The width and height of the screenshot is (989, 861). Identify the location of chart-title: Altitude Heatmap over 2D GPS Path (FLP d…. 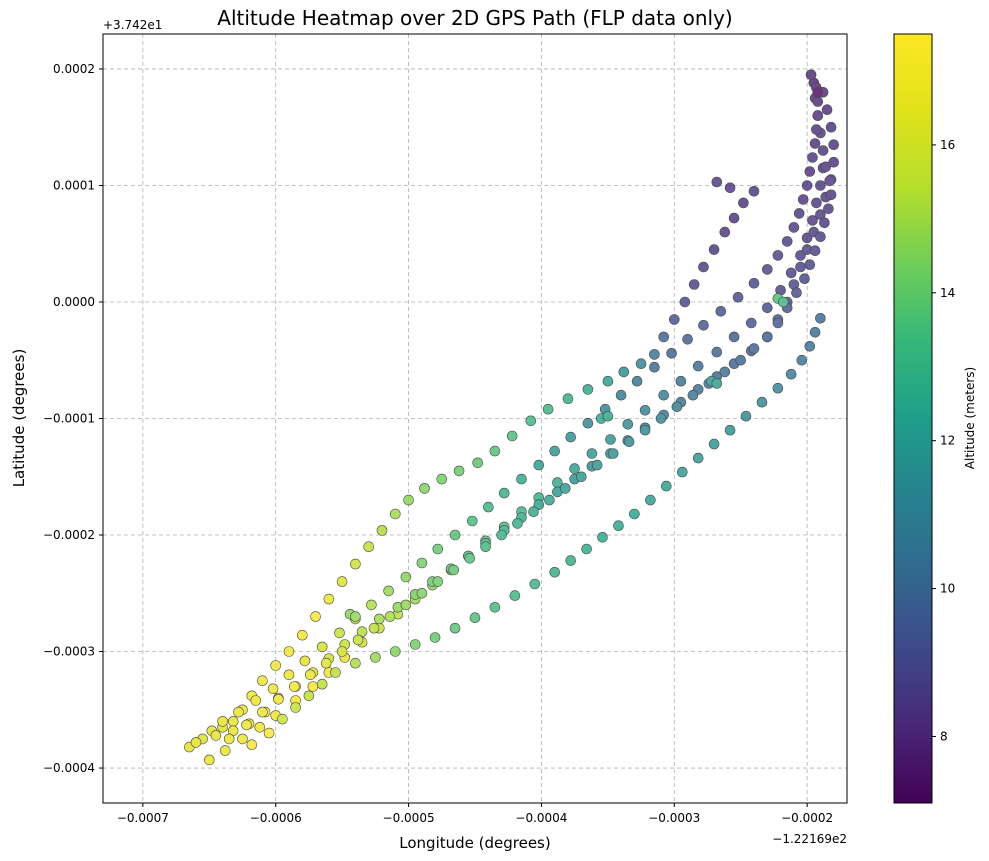
(474, 18).